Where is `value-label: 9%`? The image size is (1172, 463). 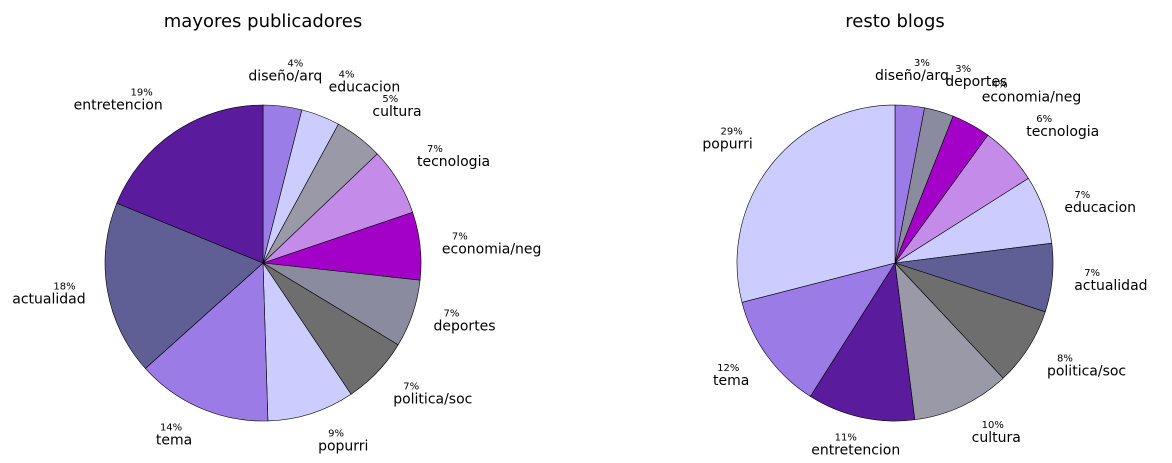
value-label: 9% is located at coordinates (336, 433).